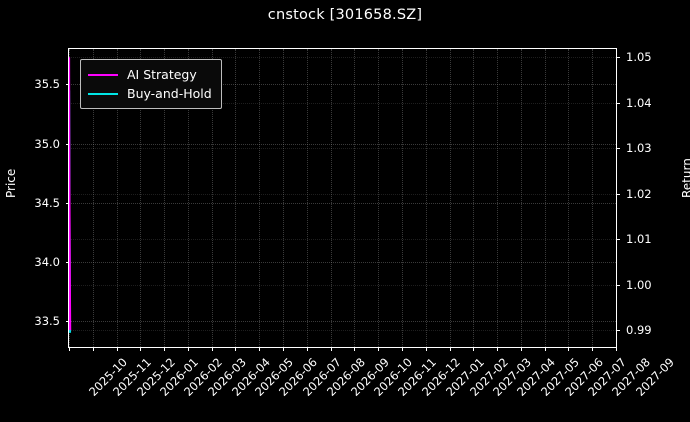 This screenshot has width=690, height=422. What do you see at coordinates (30, 198) in the screenshot?
I see `y-axis-left-ticklabels: 33.5 34.0 34.5 35.0 35.5` at bounding box center [30, 198].